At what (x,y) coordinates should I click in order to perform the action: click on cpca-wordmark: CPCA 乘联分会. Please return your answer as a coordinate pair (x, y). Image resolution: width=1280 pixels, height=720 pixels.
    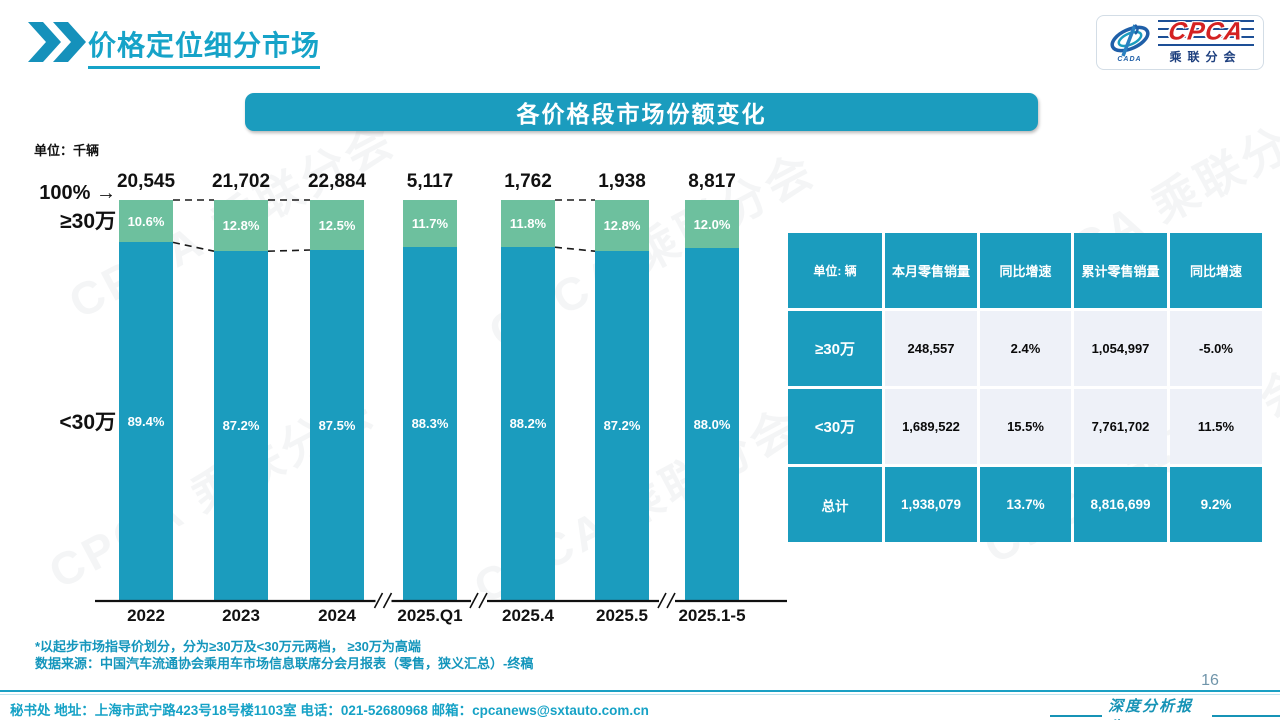
    Looking at the image, I should click on (1205, 41).